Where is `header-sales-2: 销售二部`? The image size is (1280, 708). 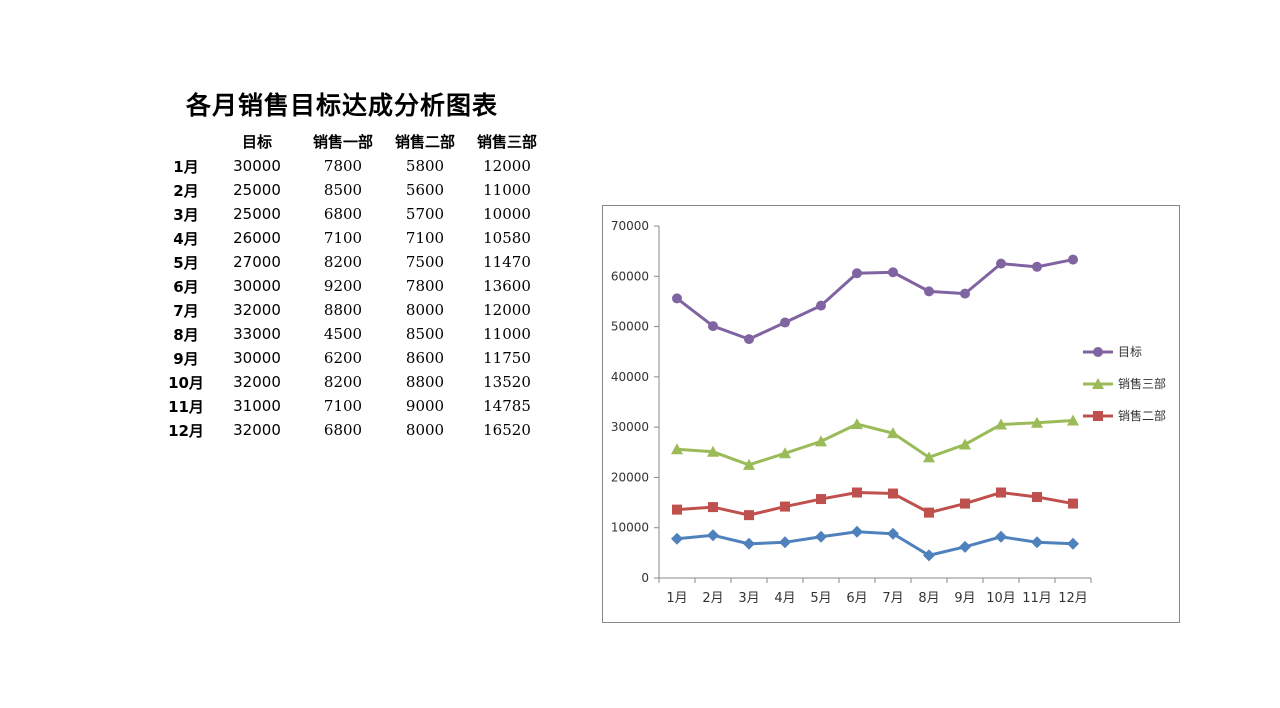
header-sales-2: 销售二部 is located at coordinates (424, 141).